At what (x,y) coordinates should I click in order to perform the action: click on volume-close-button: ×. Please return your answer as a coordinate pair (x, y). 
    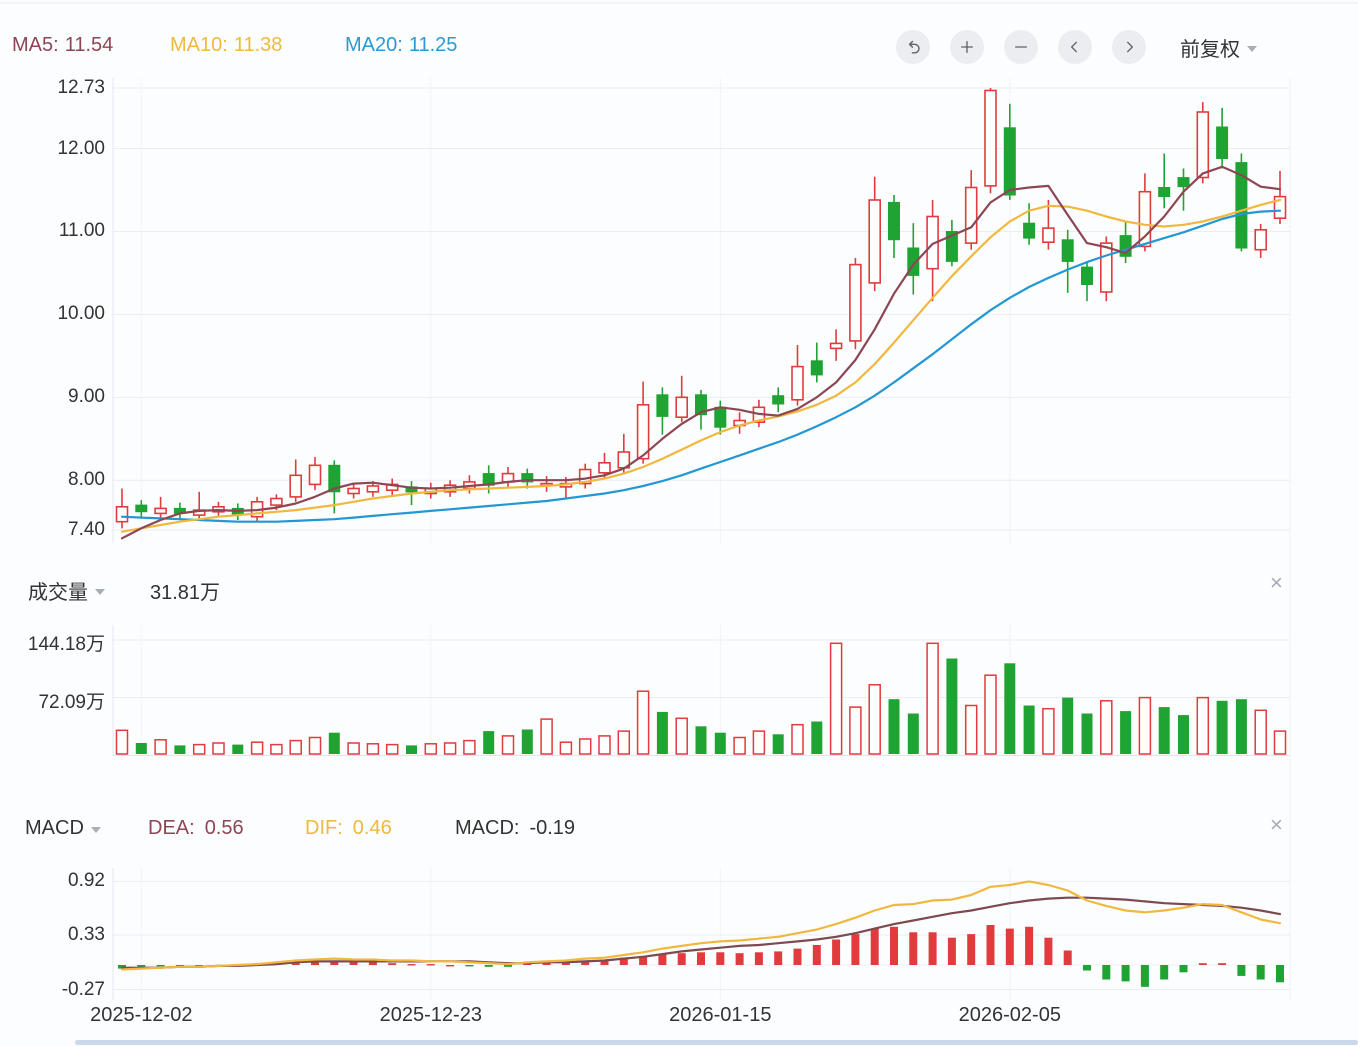
    Looking at the image, I should click on (1276, 583).